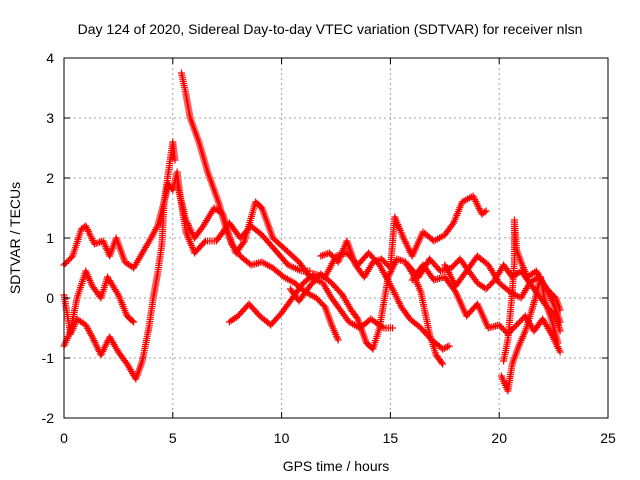 The width and height of the screenshot is (640, 480). What do you see at coordinates (282, 438) in the screenshot?
I see `x-tick-label: 10` at bounding box center [282, 438].